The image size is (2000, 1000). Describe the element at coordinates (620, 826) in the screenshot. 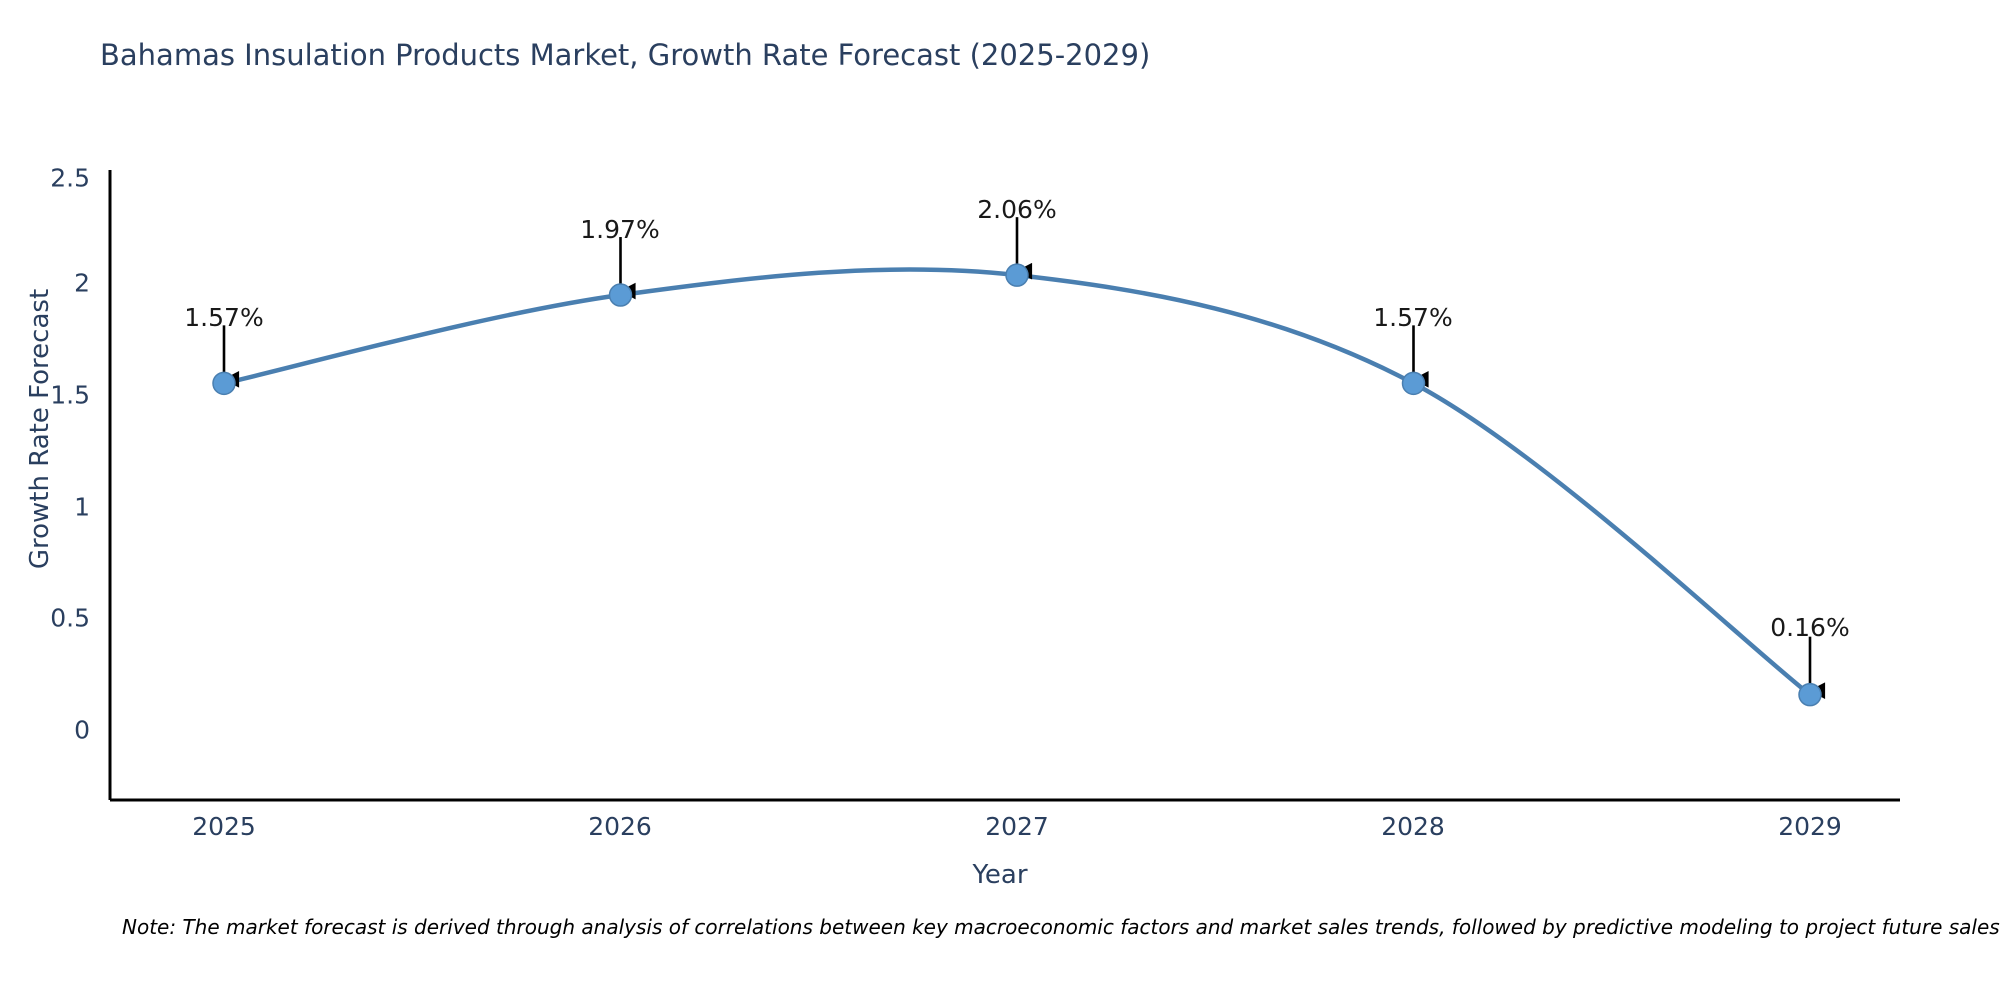

I see `x-tick-label: 2026` at that location.